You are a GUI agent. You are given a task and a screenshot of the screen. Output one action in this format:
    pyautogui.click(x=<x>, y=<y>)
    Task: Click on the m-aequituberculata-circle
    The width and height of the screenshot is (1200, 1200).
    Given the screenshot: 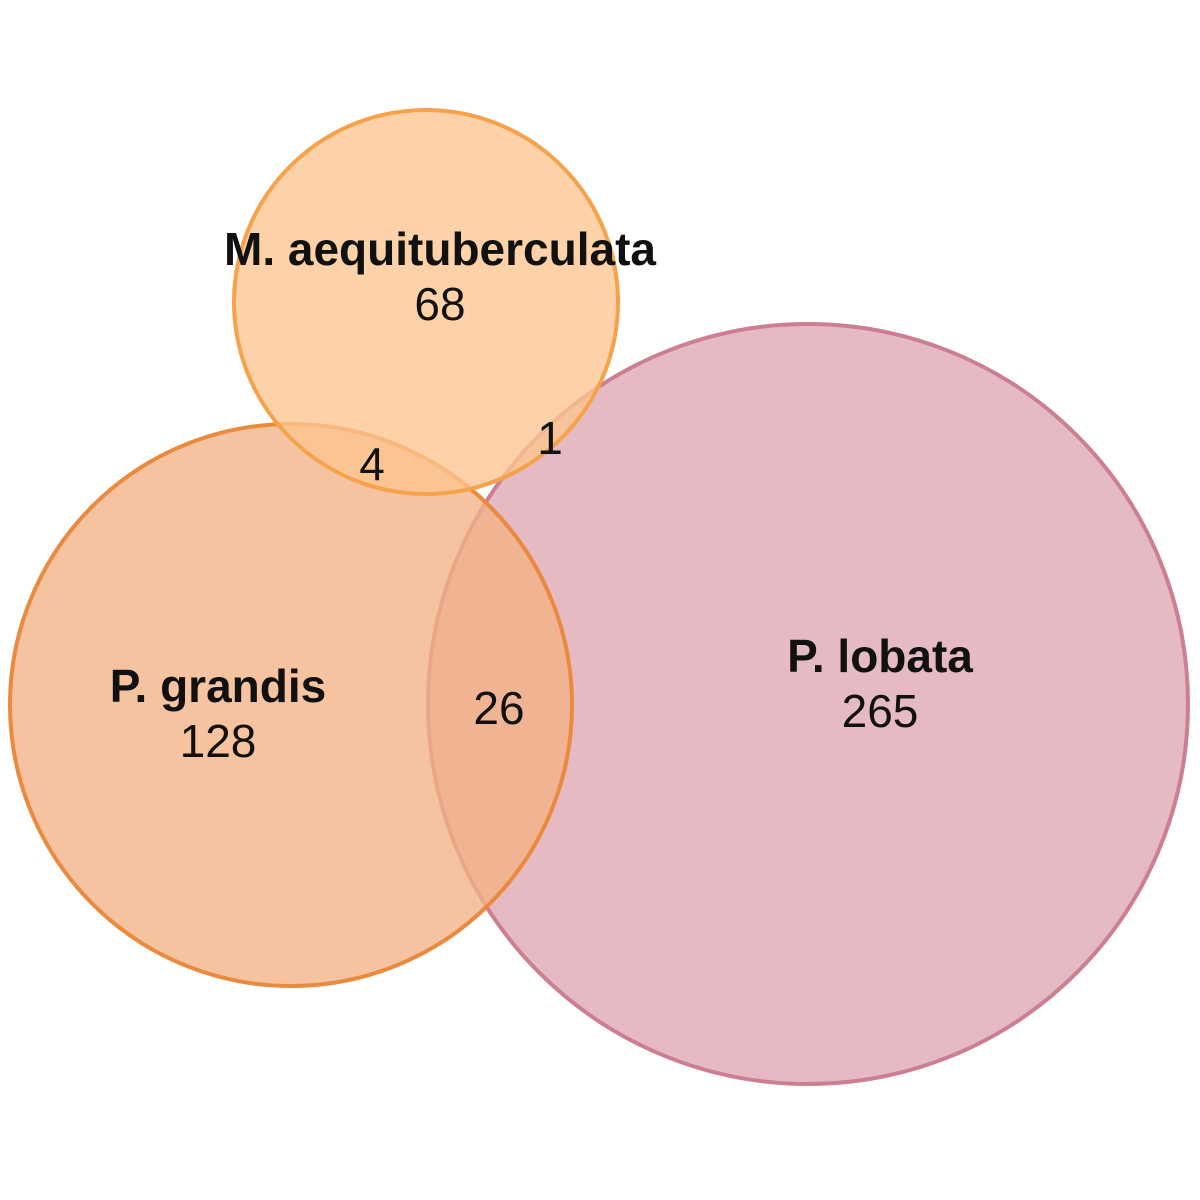 What is the action you would take?
    pyautogui.click(x=426, y=302)
    